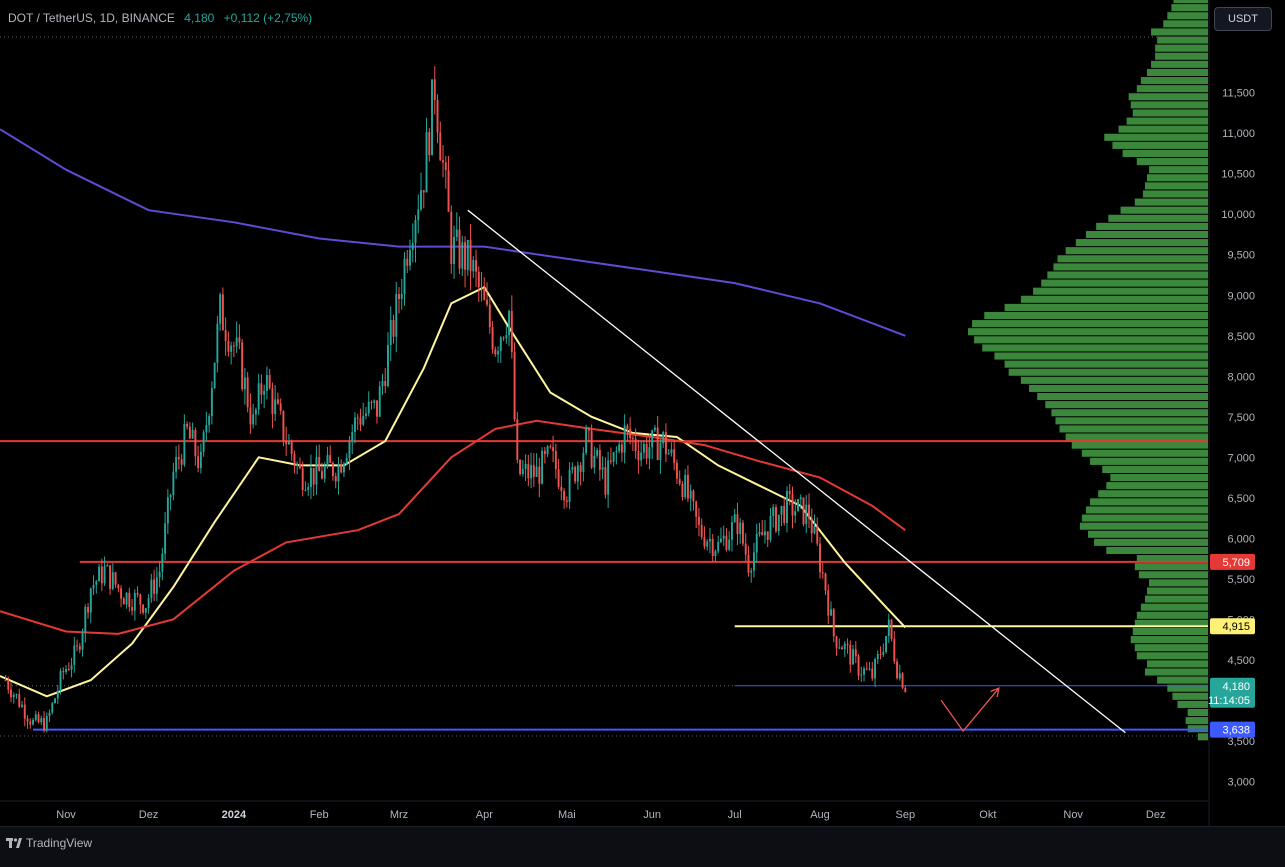 The image size is (1285, 867). What do you see at coordinates (199, 18) in the screenshot?
I see `last-price: 4,180` at bounding box center [199, 18].